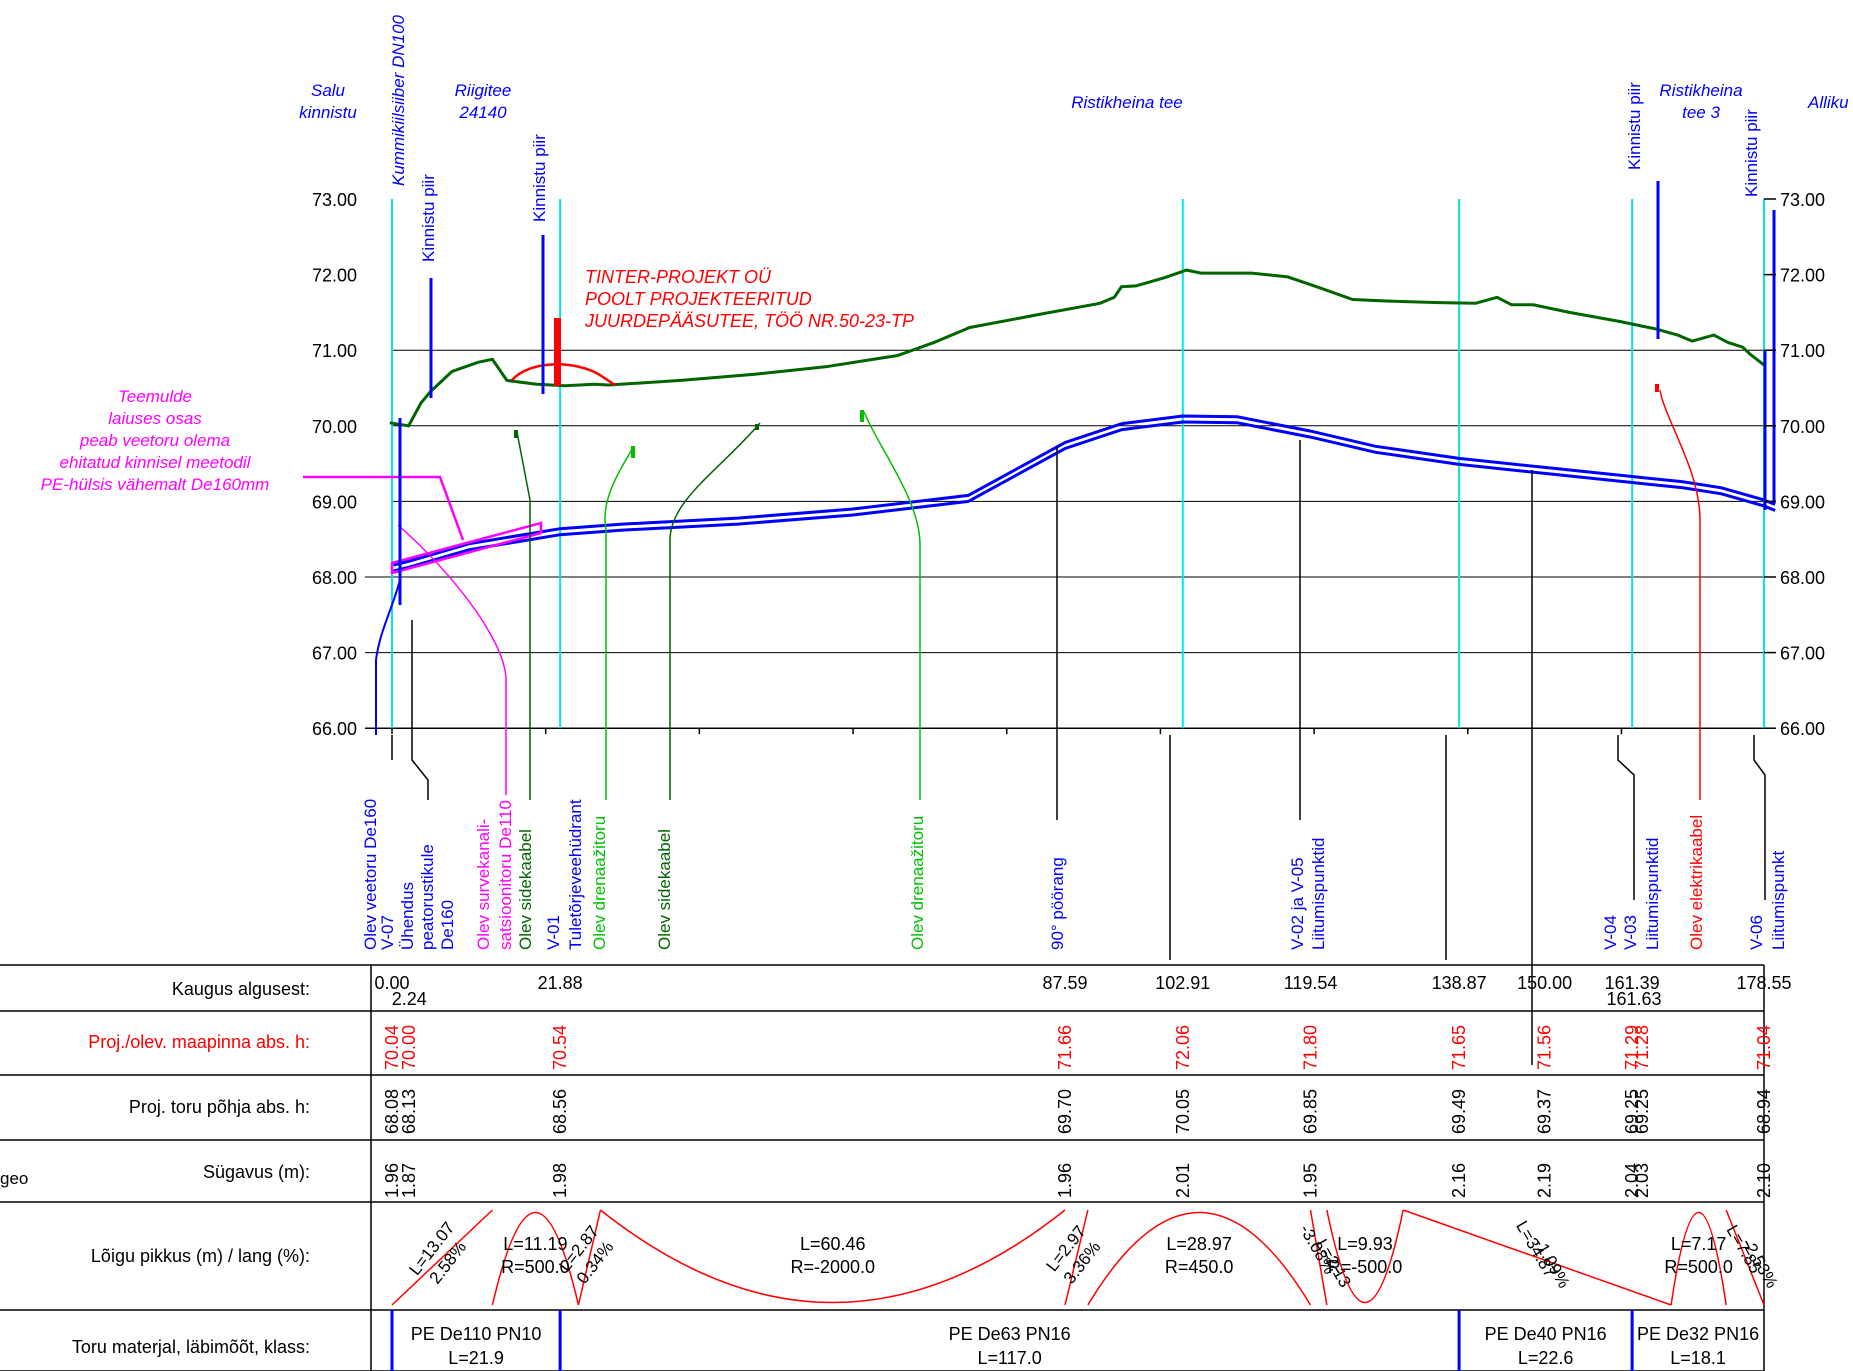 The height and width of the screenshot is (1371, 1853). Describe the element at coordinates (334, 654) in the screenshot. I see `elev-tick-left: 67.00` at that location.